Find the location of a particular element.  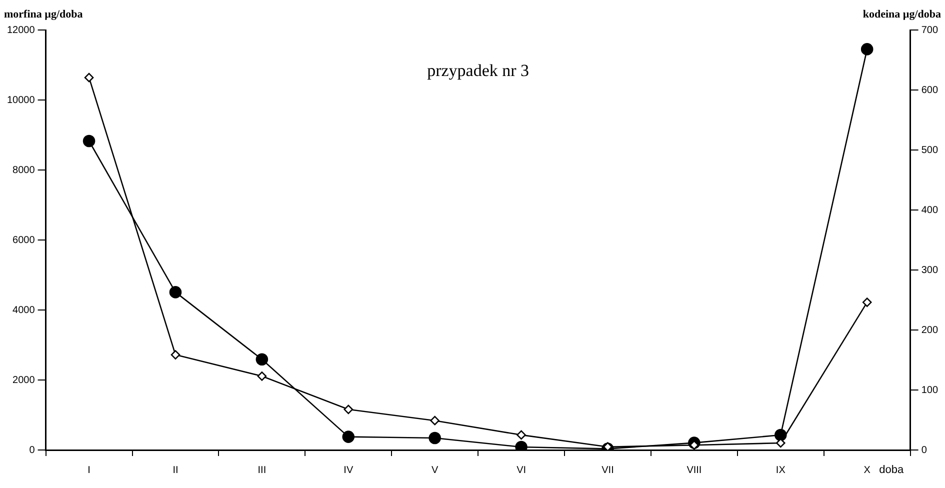

x-tick-label: X is located at coordinates (867, 470).